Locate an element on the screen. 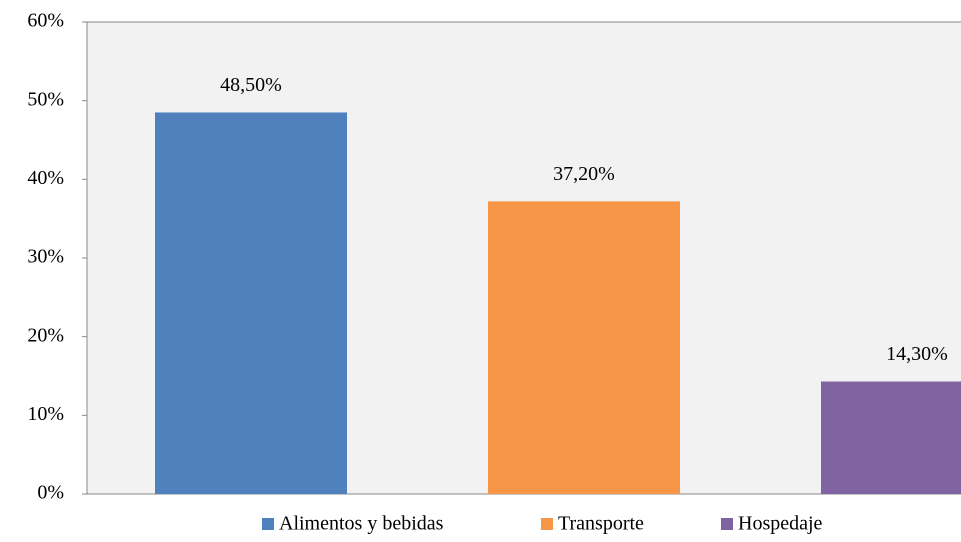  legend-label: Transporte is located at coordinates (601, 524).